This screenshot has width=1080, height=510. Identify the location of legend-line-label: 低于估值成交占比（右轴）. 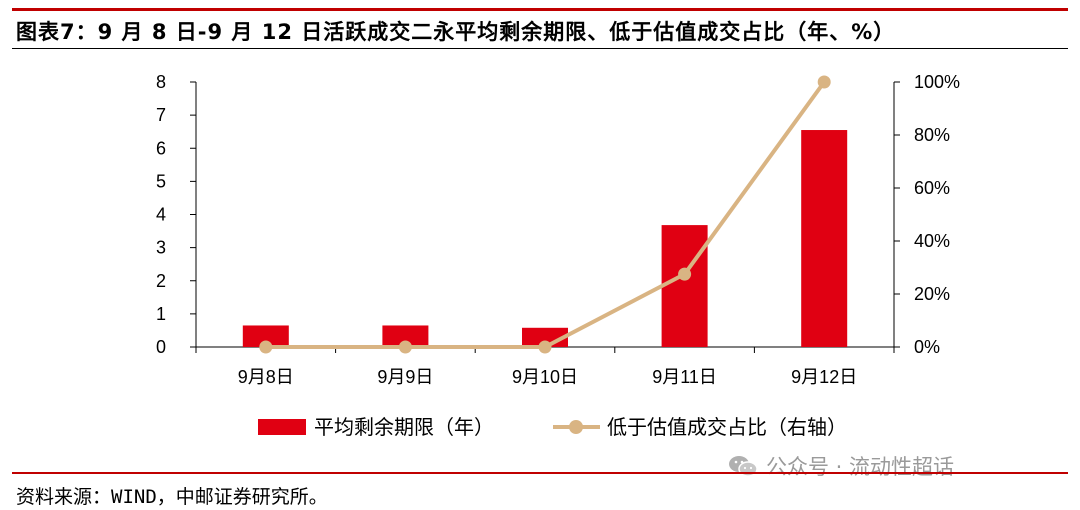
(727, 427).